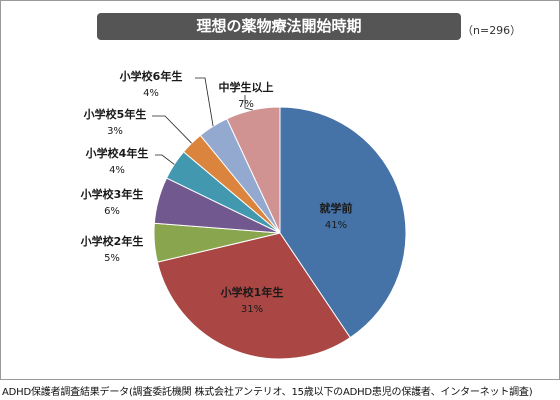 The width and height of the screenshot is (560, 400). I want to click on chart-title: 理想の薬物療法開始時期, so click(279, 26).